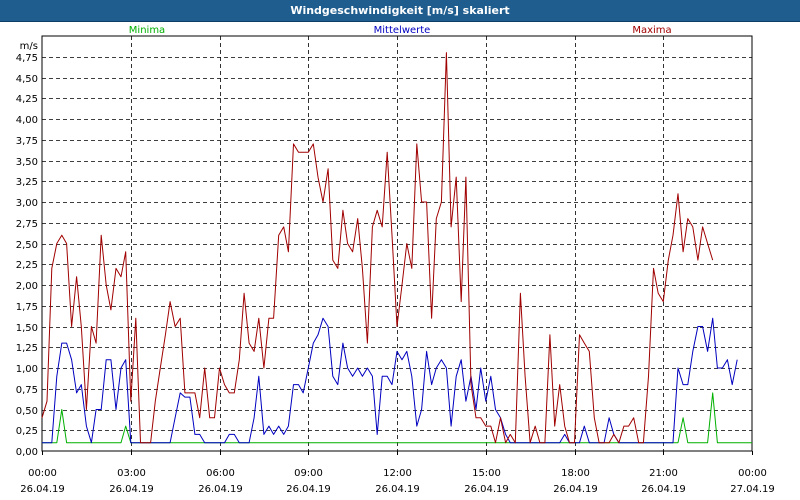  I want to click on y-tick-label: 4,75, so click(27, 58).